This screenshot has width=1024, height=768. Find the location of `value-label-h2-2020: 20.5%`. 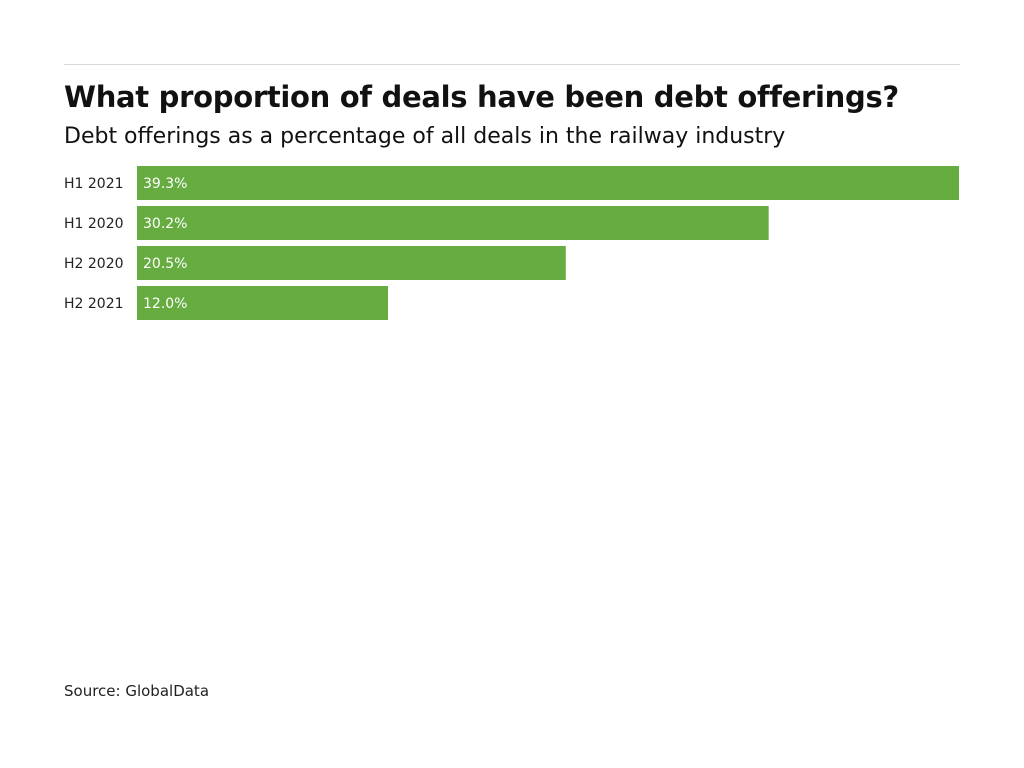

value-label-h2-2020: 20.5% is located at coordinates (165, 264).